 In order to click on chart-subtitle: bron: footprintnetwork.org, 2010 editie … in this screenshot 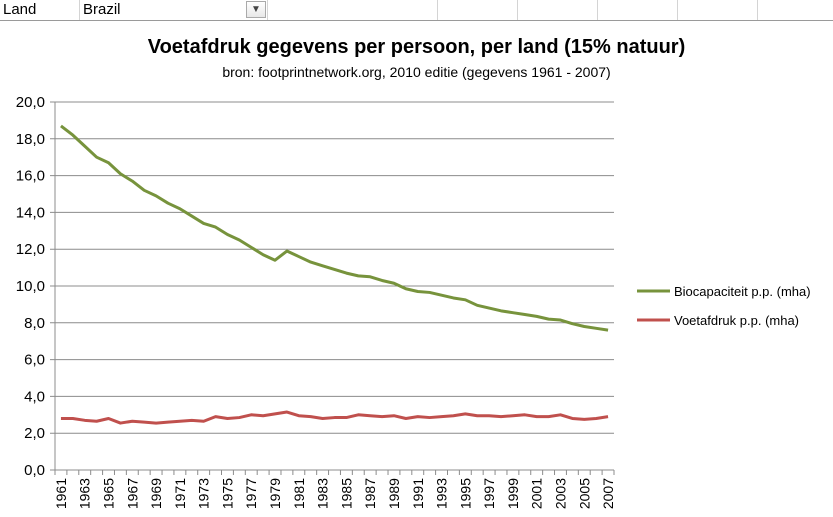, I will do `click(416, 72)`.